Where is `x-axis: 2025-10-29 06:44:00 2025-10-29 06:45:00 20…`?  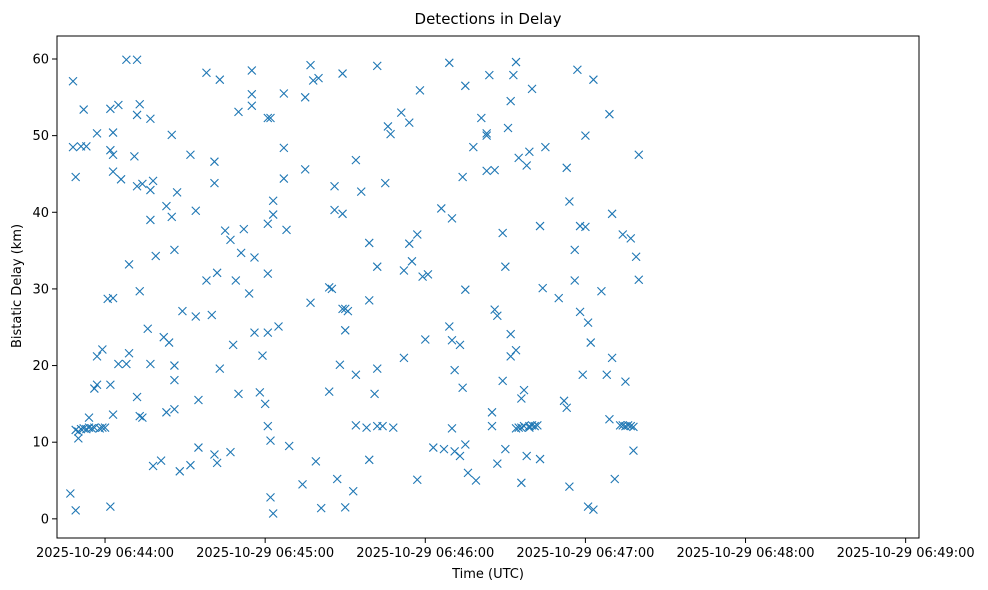
x-axis: 2025-10-29 06:44:00 2025-10-29 06:45:00 20… is located at coordinates (505, 549).